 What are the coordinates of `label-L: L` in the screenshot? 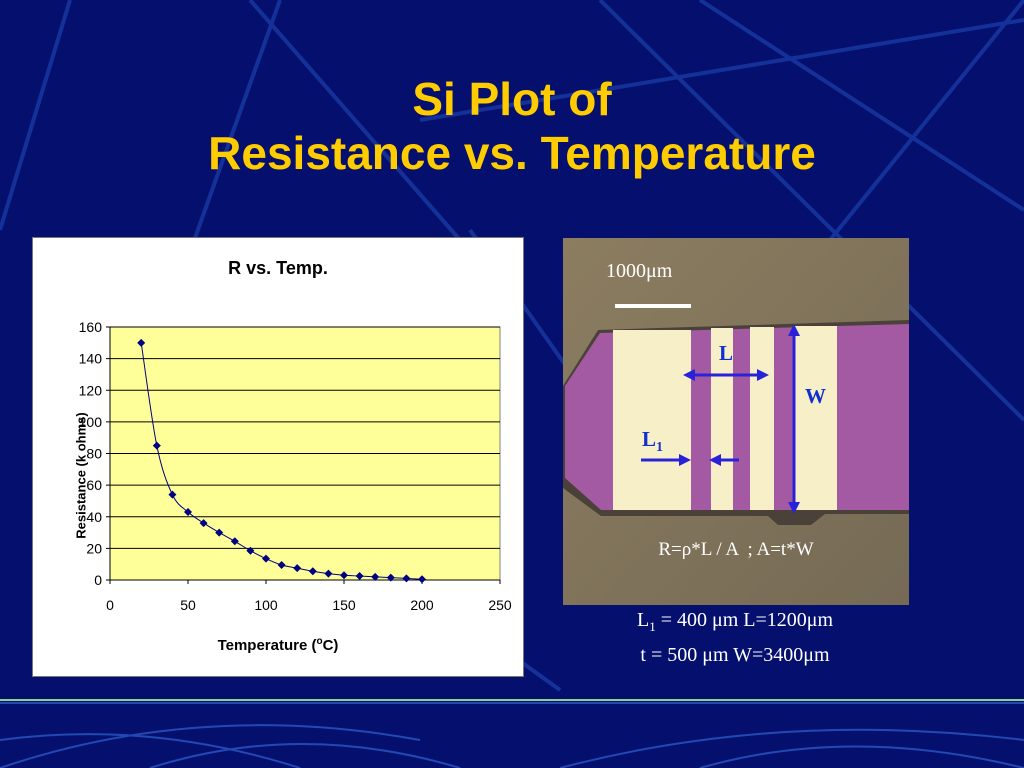 It's located at (726, 353).